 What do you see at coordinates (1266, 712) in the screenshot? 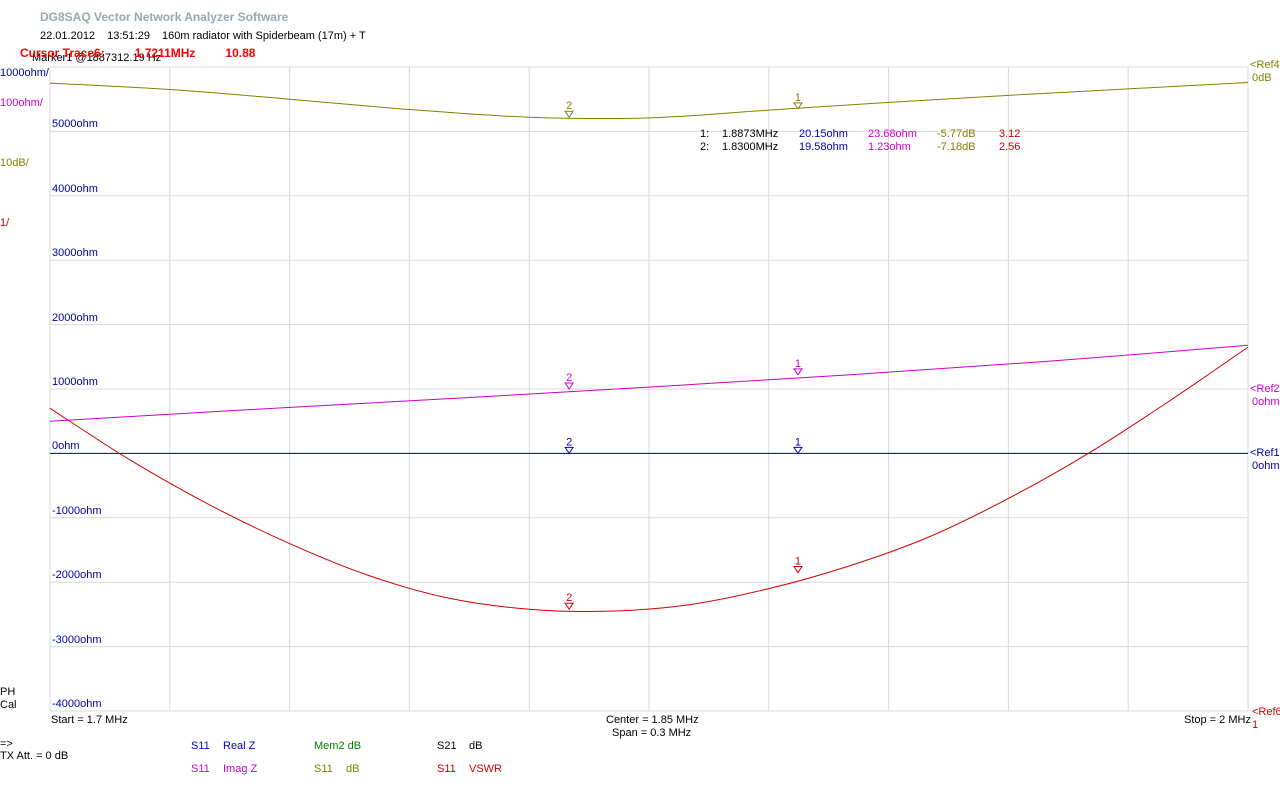
I see `ref6-name: <Ref6` at bounding box center [1266, 712].